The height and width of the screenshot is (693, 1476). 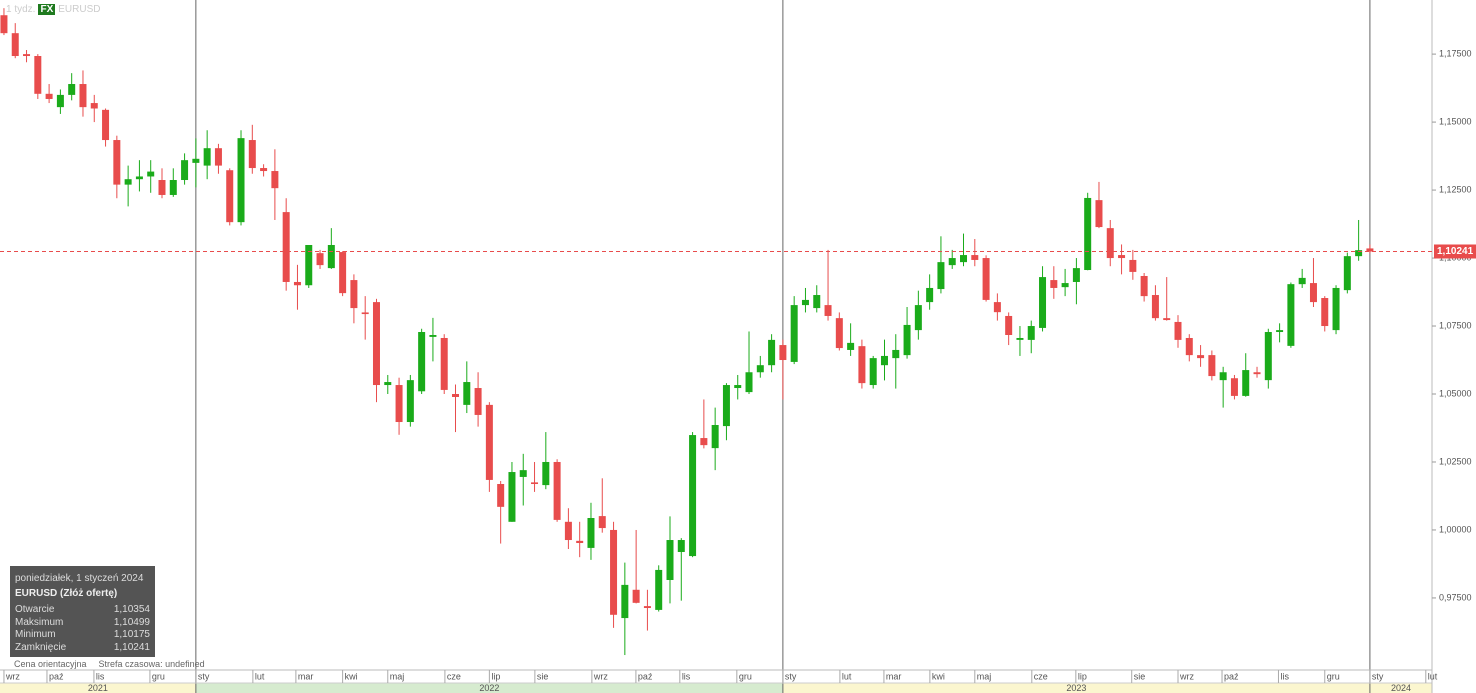 What do you see at coordinates (66, 593) in the screenshot?
I see `info-instrument: EURUSD (Złóż ofertę)` at bounding box center [66, 593].